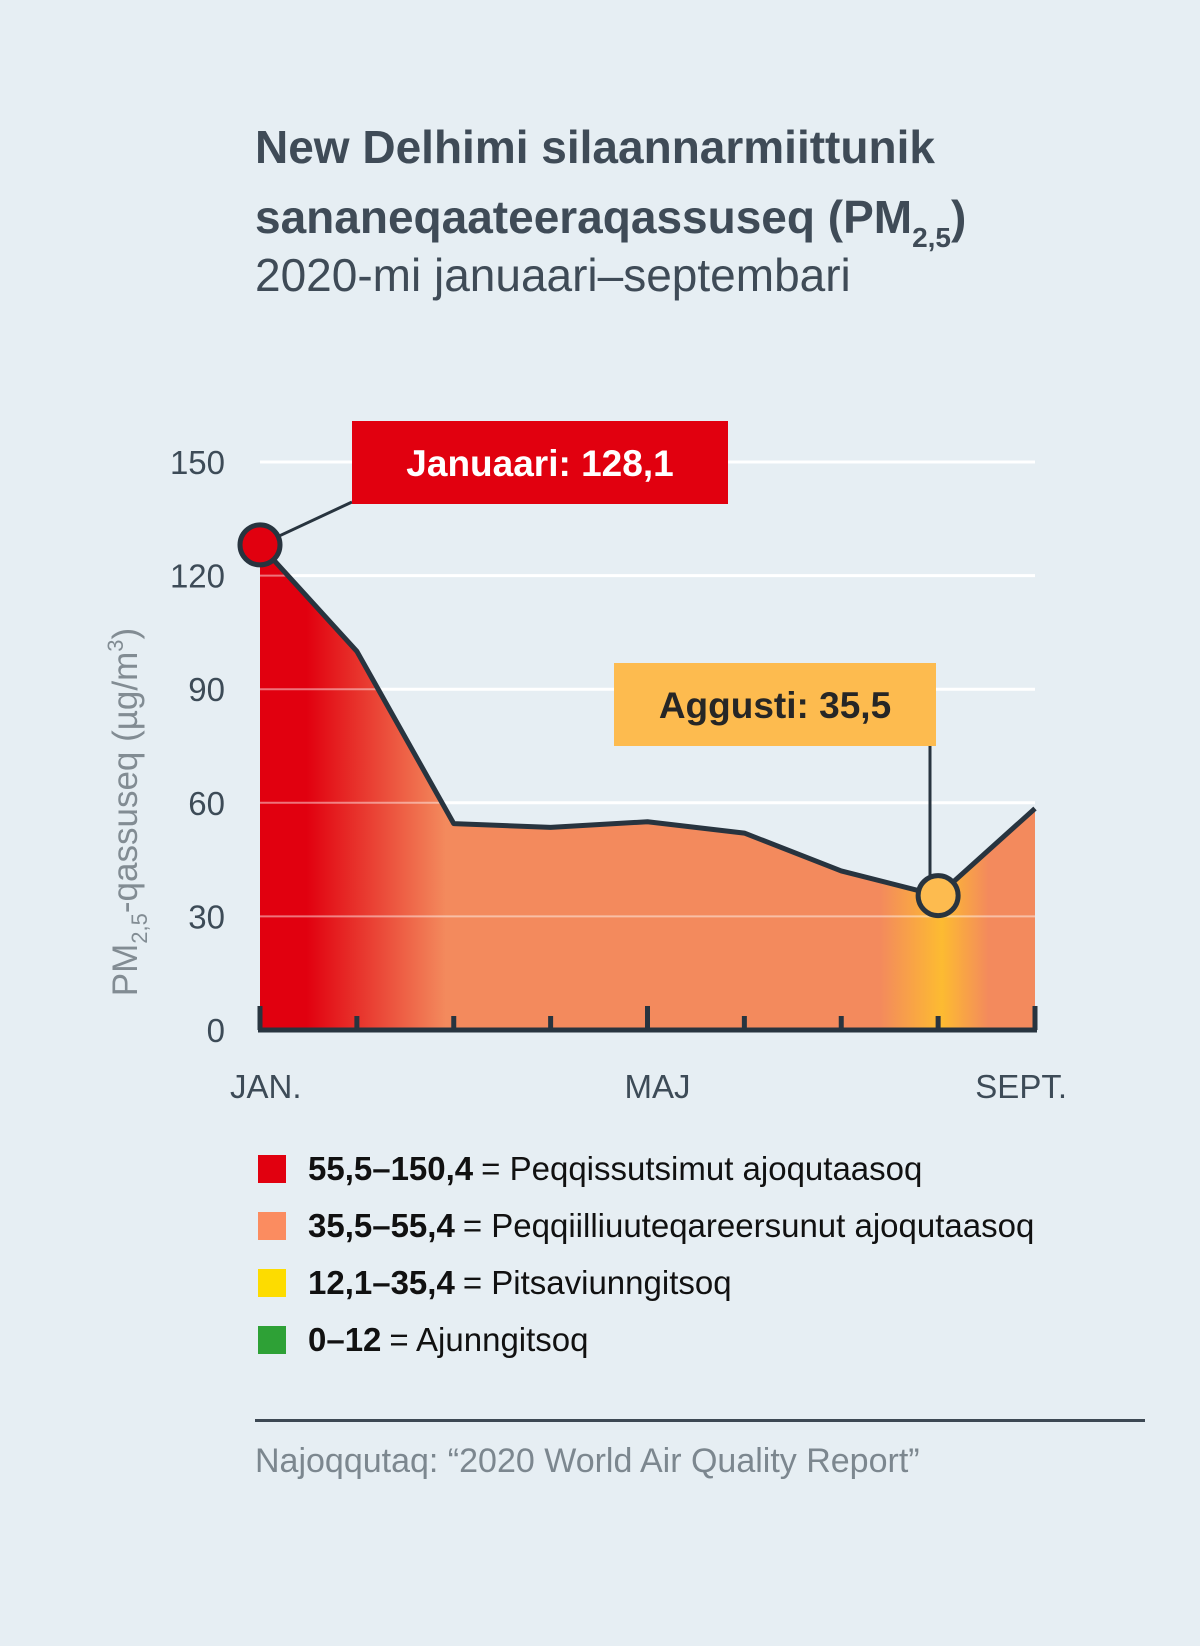 This screenshot has width=1200, height=1646. Describe the element at coordinates (345, 1339) in the screenshot. I see `legend-range: 0–12` at that location.